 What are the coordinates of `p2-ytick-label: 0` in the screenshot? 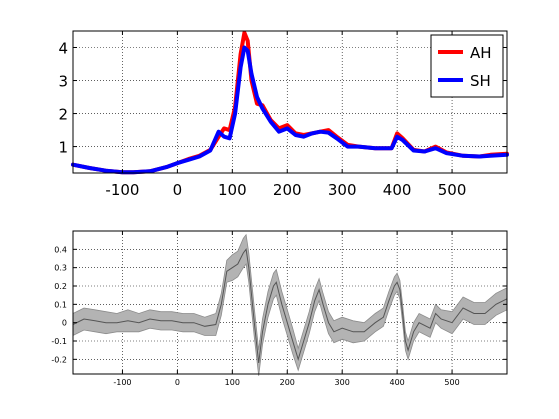 It's located at (64, 323).